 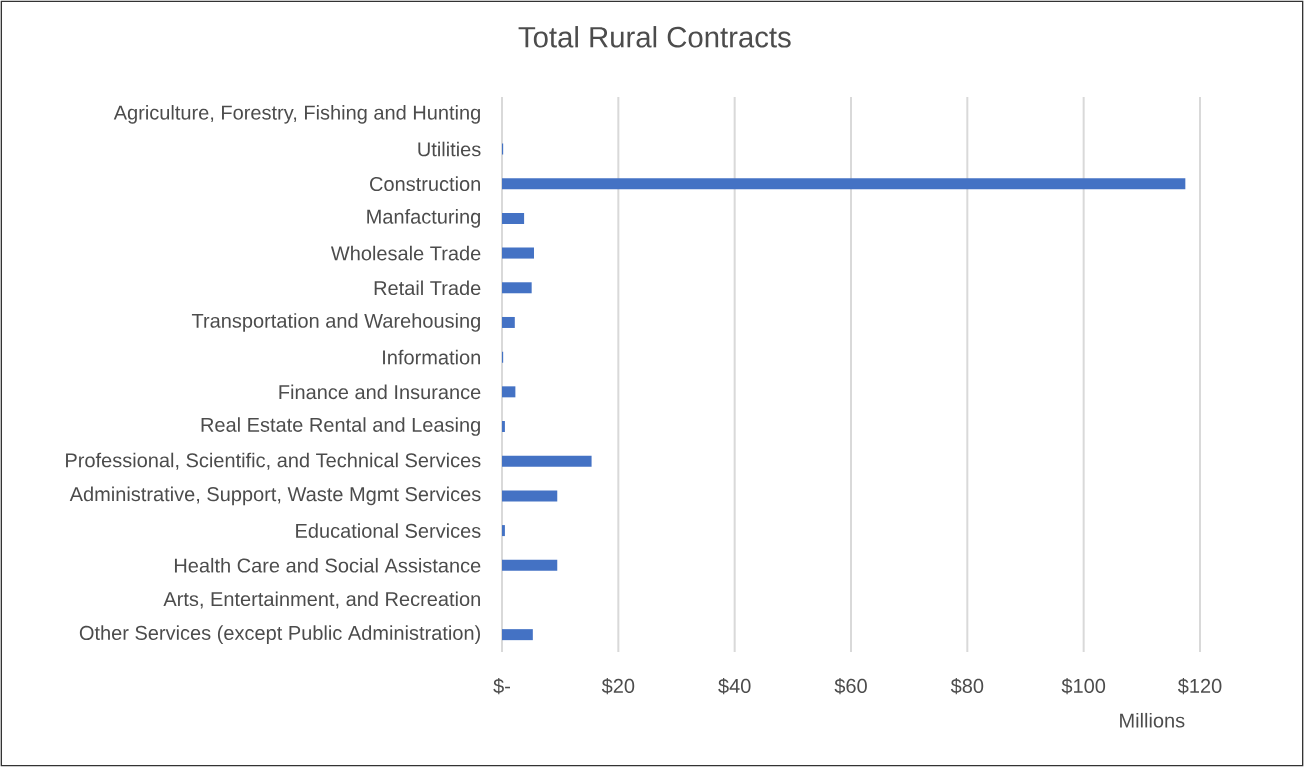 What do you see at coordinates (449, 149) in the screenshot?
I see `y-tick-label: Utilities` at bounding box center [449, 149].